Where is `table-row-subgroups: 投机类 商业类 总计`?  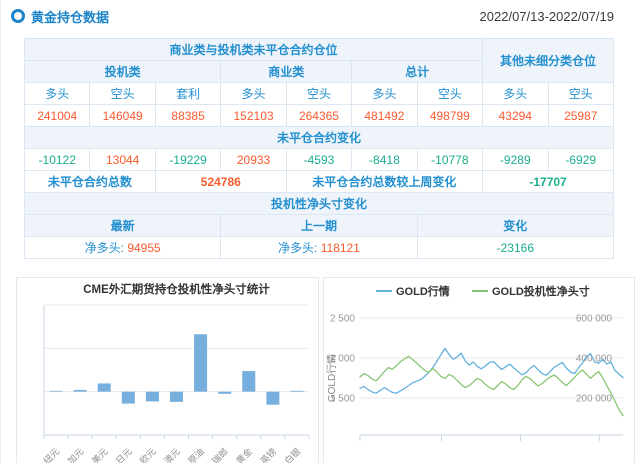
table-row-subgroups: 投机类 商业类 总计 is located at coordinates (318, 71).